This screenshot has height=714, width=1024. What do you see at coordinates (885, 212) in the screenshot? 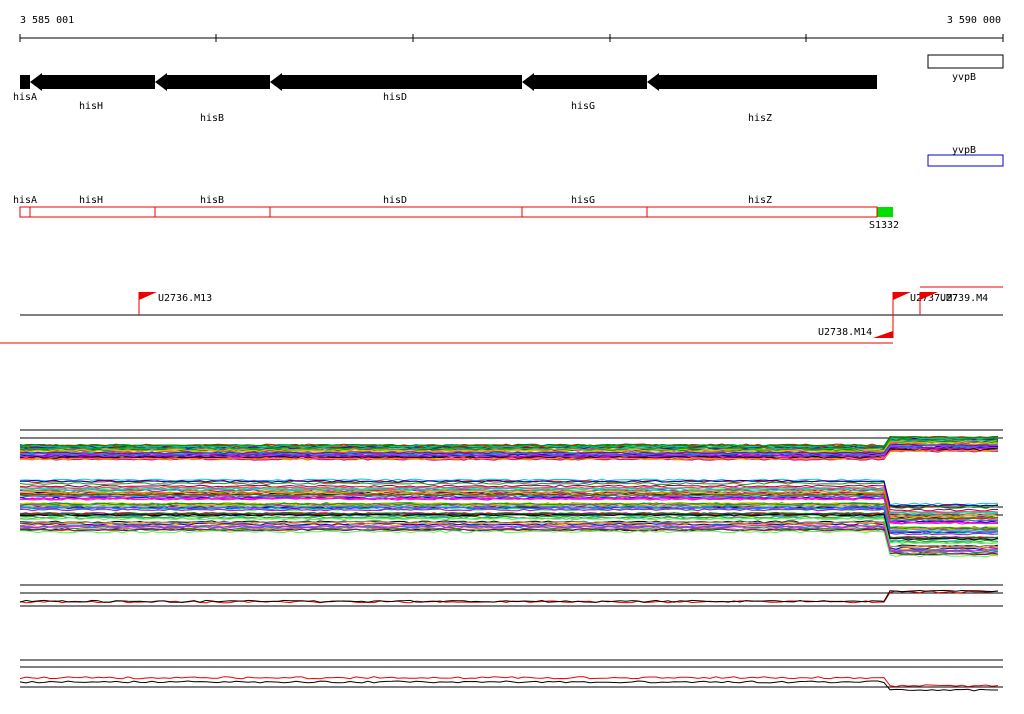
I see `segment-box` at bounding box center [885, 212].